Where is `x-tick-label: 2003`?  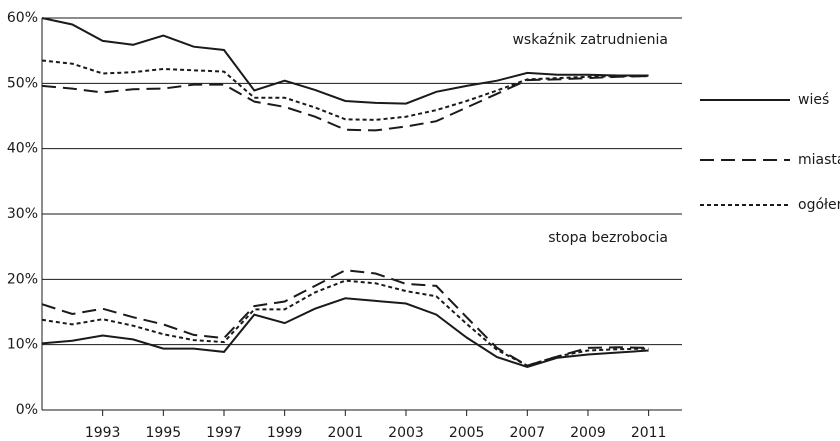
x-tick-label: 2003 is located at coordinates (406, 433).